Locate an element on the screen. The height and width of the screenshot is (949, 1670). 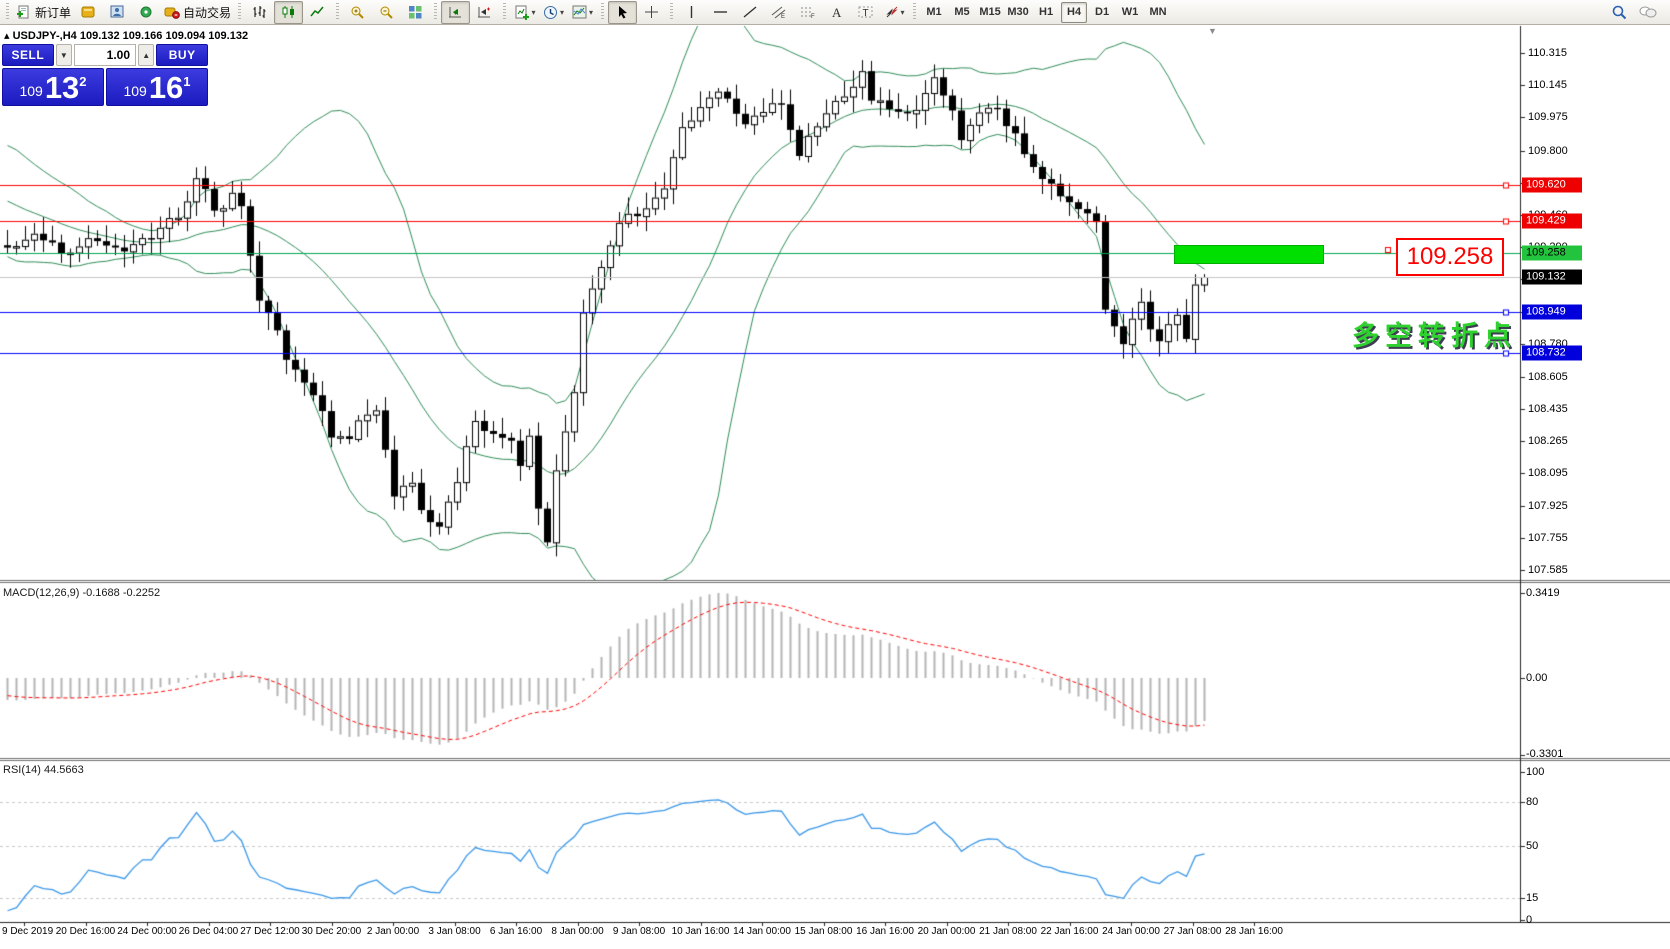
autotrading-button-label: 自动交易 is located at coordinates (207, 12).